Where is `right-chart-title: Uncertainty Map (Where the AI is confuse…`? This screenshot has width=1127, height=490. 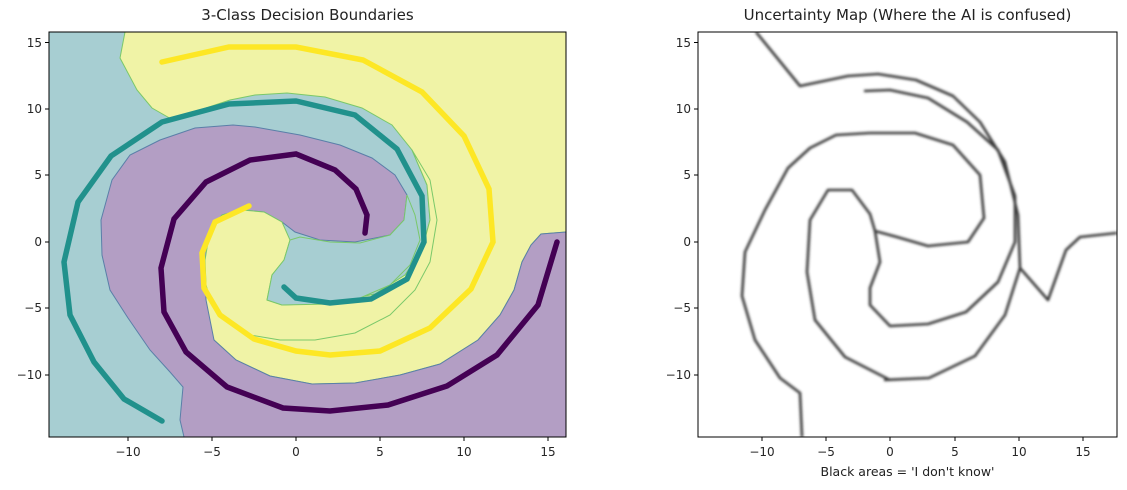
right-chart-title: Uncertainty Map (Where the AI is confuse… is located at coordinates (907, 15).